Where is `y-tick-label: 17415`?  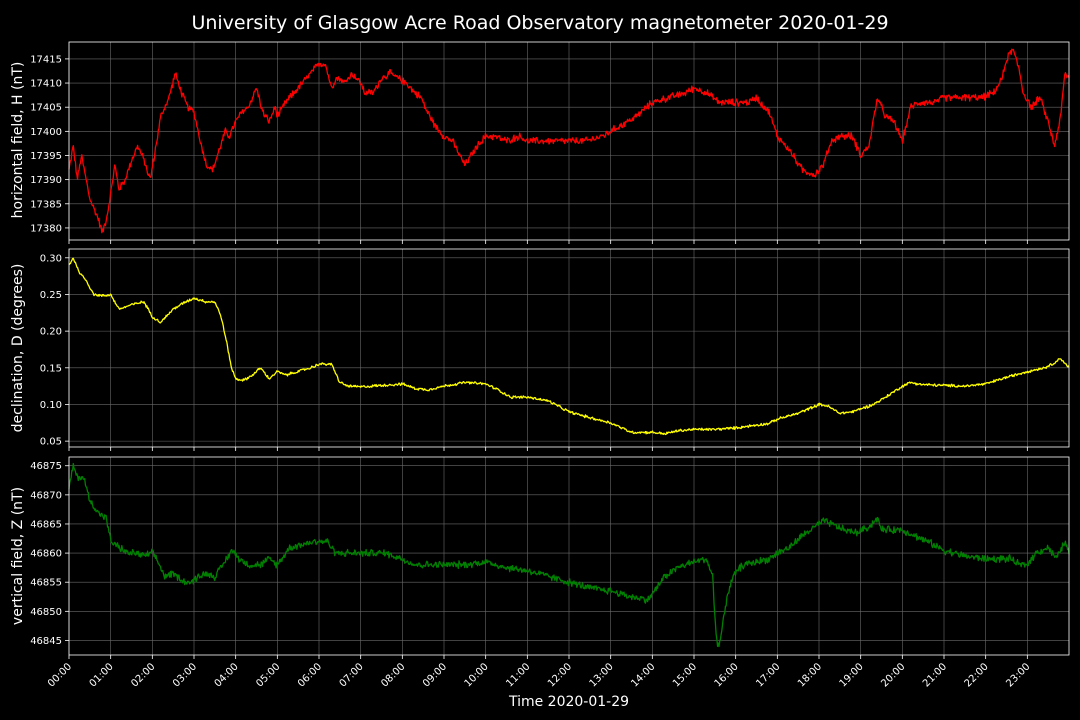
y-tick-label: 17415 is located at coordinates (46, 59).